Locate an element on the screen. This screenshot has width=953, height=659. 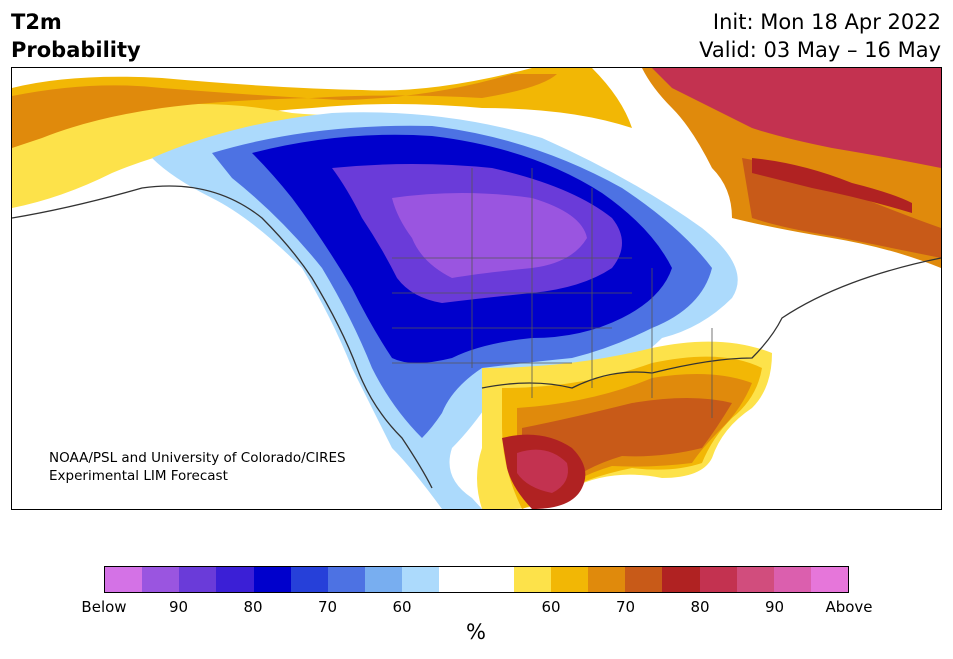
warm-region-labrador is located at coordinates (841, 208).